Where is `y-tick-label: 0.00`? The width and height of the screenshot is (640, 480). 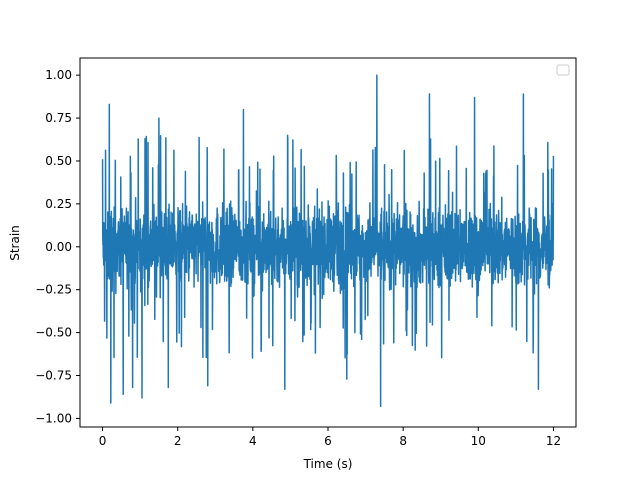
y-tick-label: 0.00 is located at coordinates (58, 247).